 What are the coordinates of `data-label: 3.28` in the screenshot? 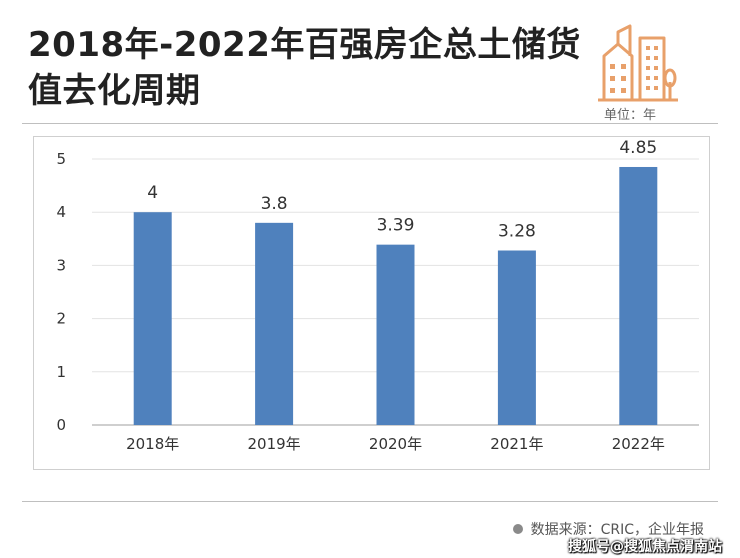 It's located at (517, 232).